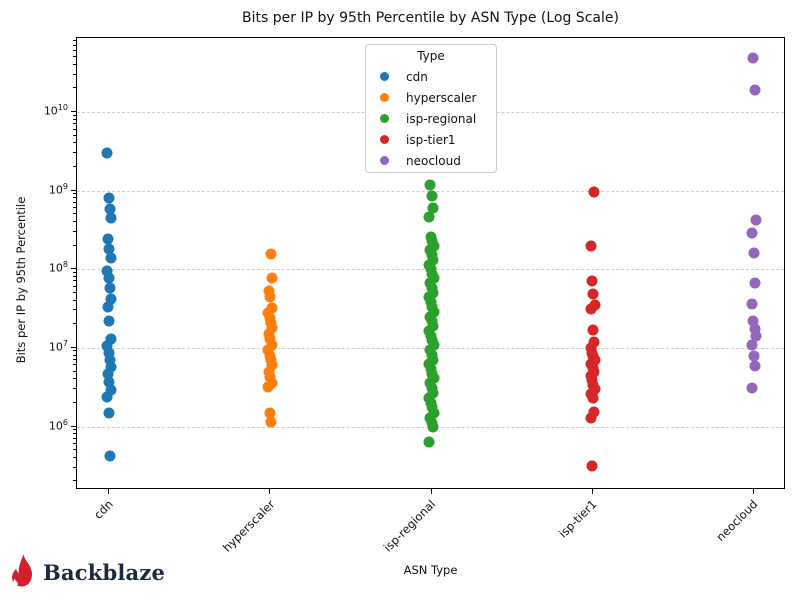 The image size is (800, 600). What do you see at coordinates (431, 491) in the screenshot?
I see `x-tick-isp-regional` at bounding box center [431, 491].